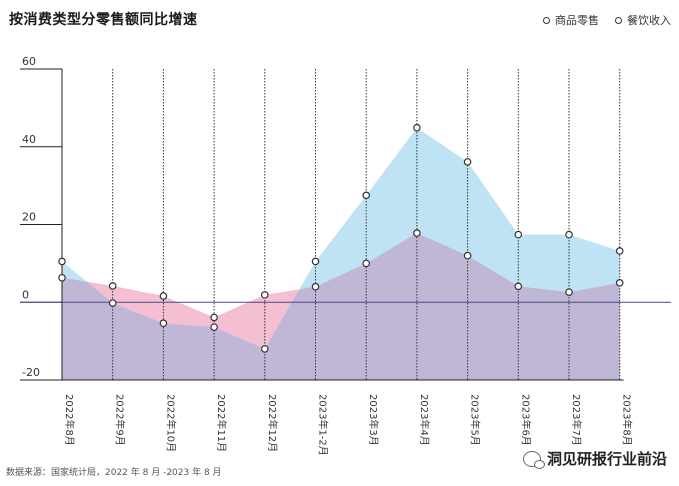  I want to click on x-tick-label: 2023年6月, so click(525, 420).